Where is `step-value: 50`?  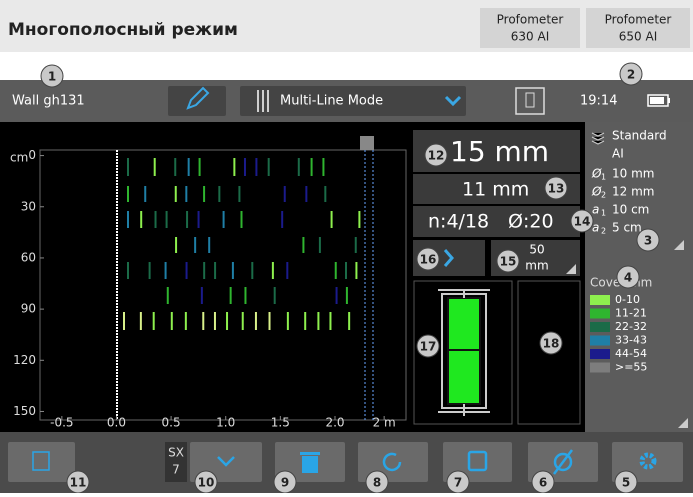
step-value: 50 is located at coordinates (536, 250).